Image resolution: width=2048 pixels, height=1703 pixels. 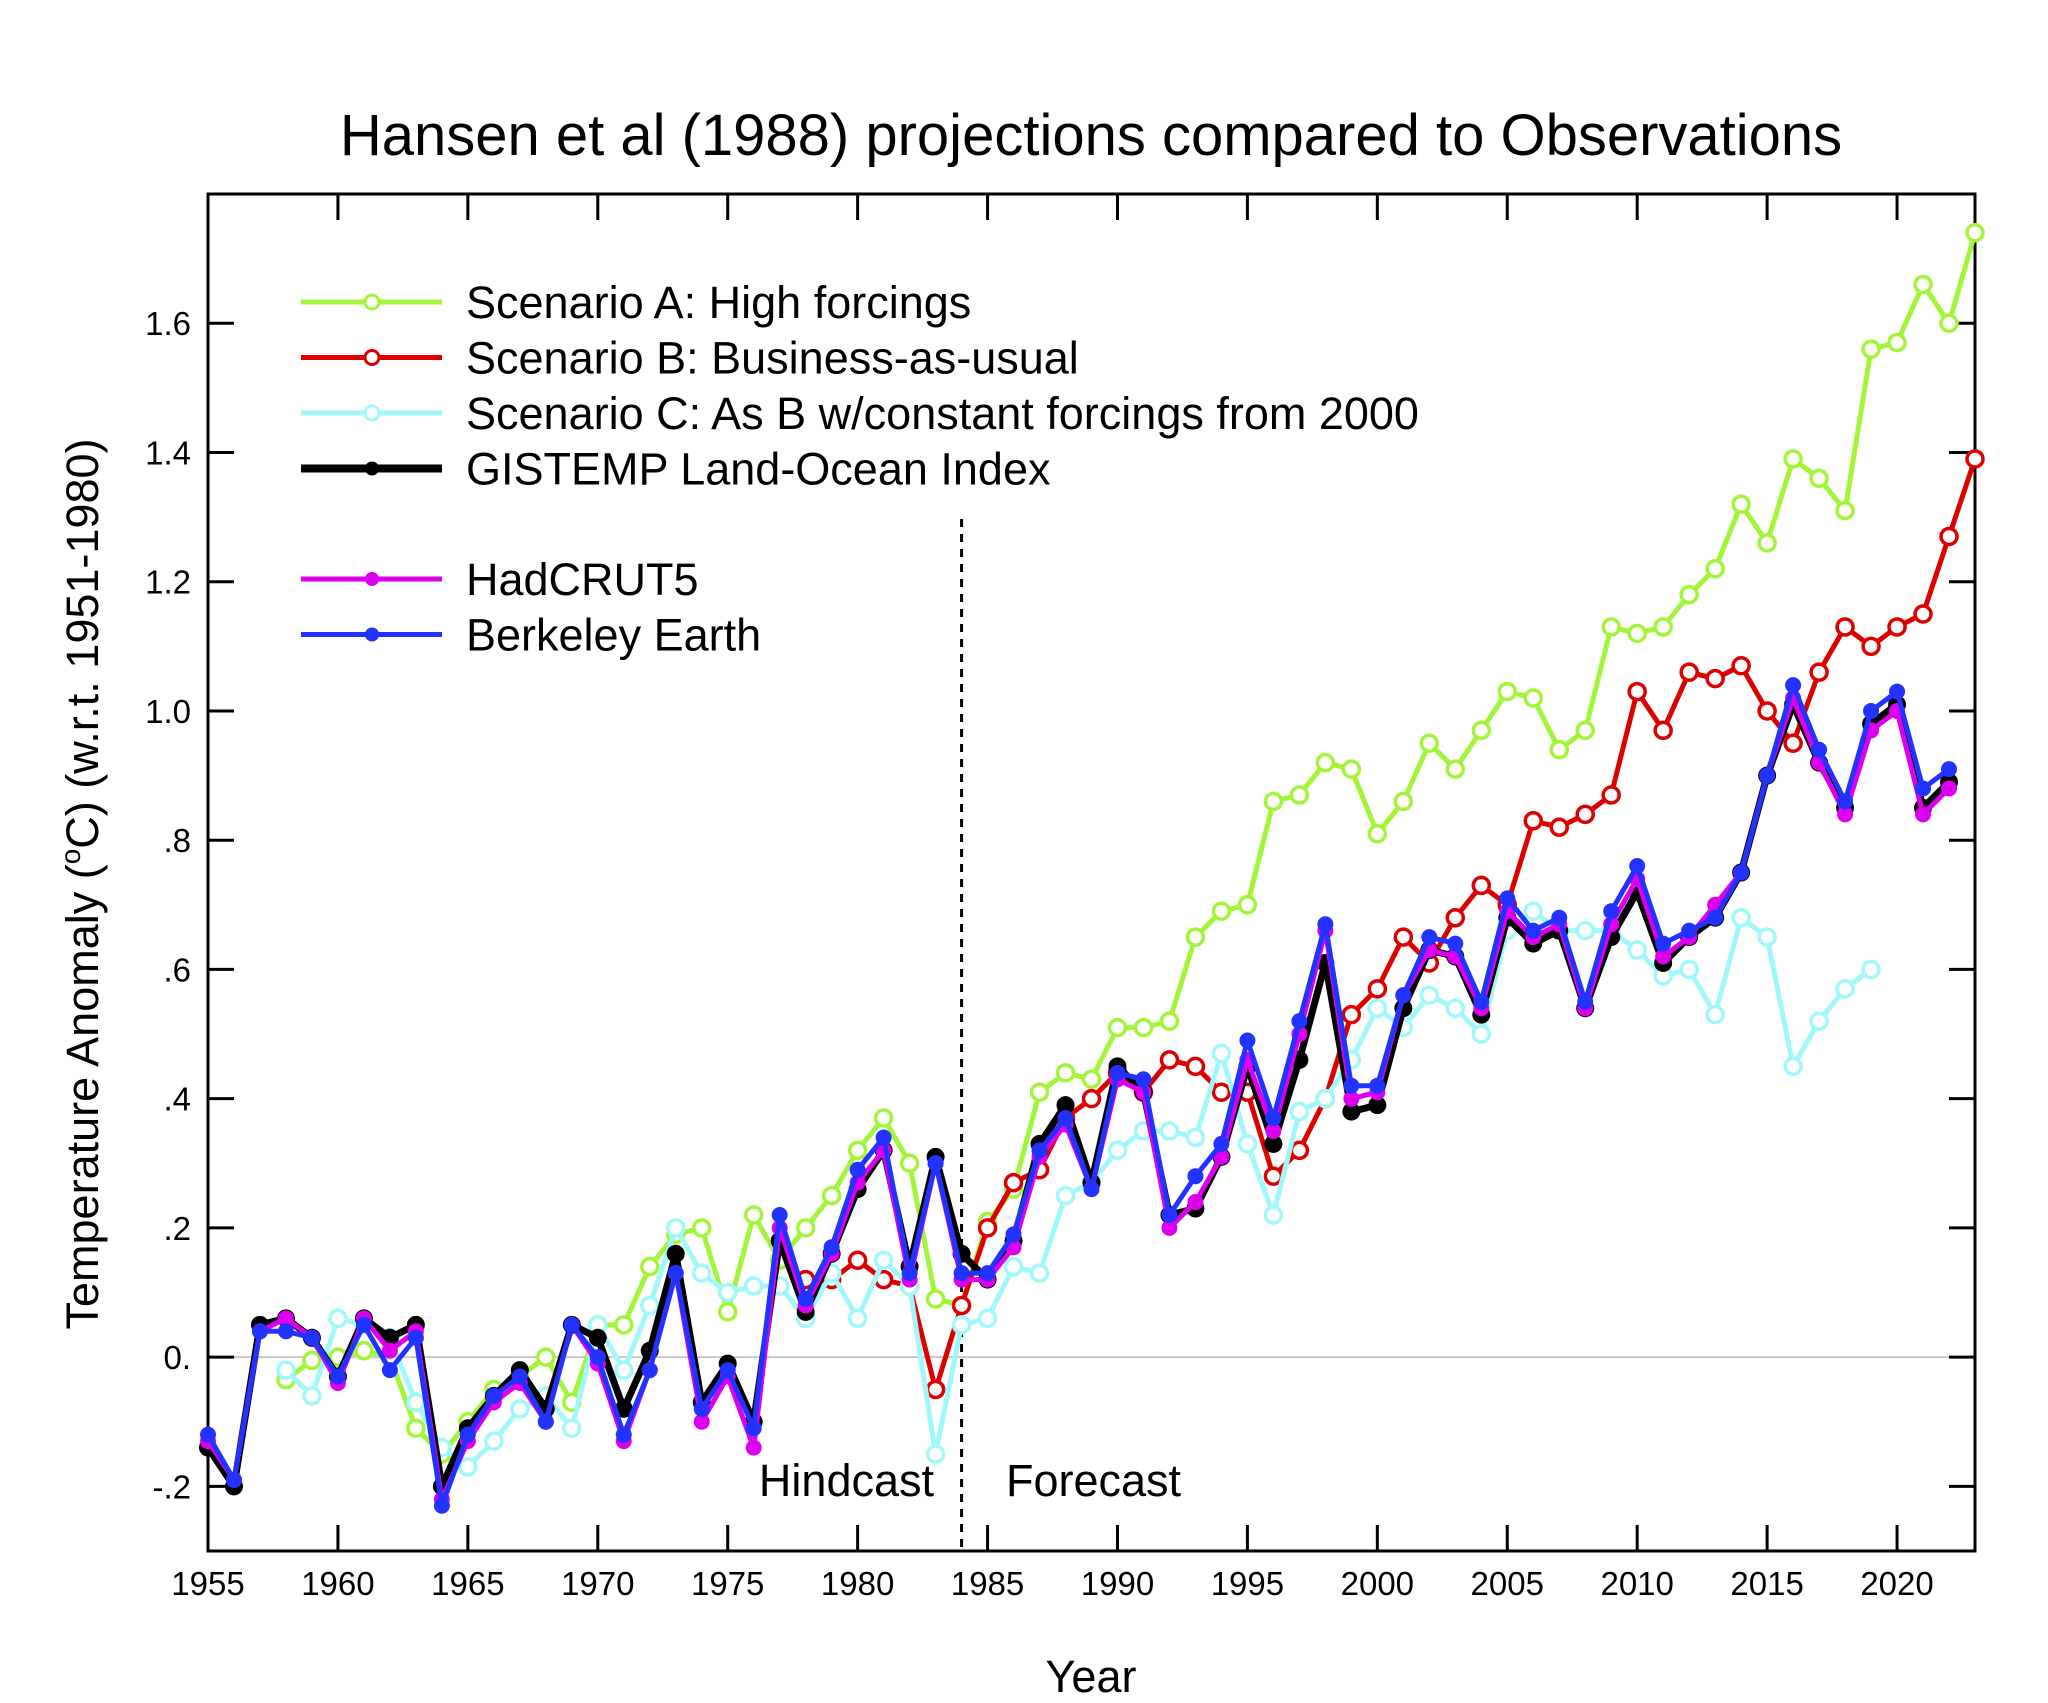 I want to click on x-tick-label: 1960, so click(x=337, y=1583).